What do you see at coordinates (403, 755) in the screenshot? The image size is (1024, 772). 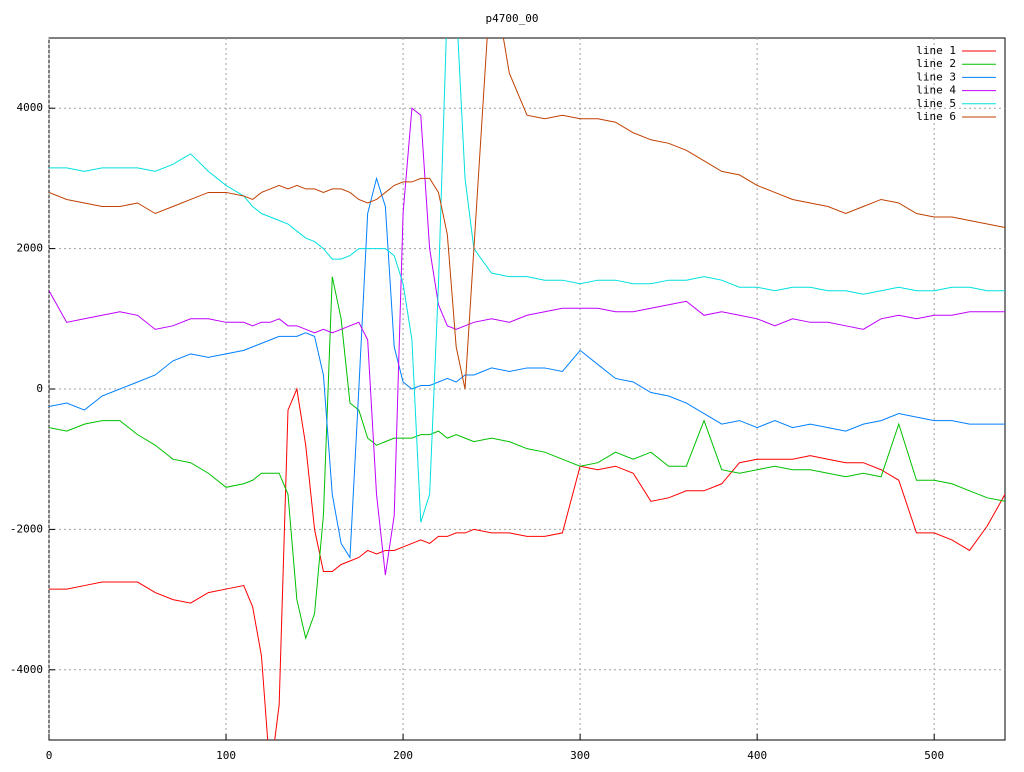 I see `x-tick-label: 200` at bounding box center [403, 755].